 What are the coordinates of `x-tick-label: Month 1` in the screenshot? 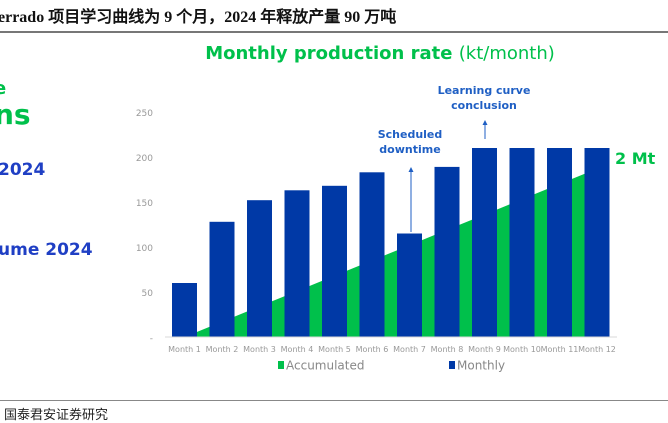 It's located at (184, 349).